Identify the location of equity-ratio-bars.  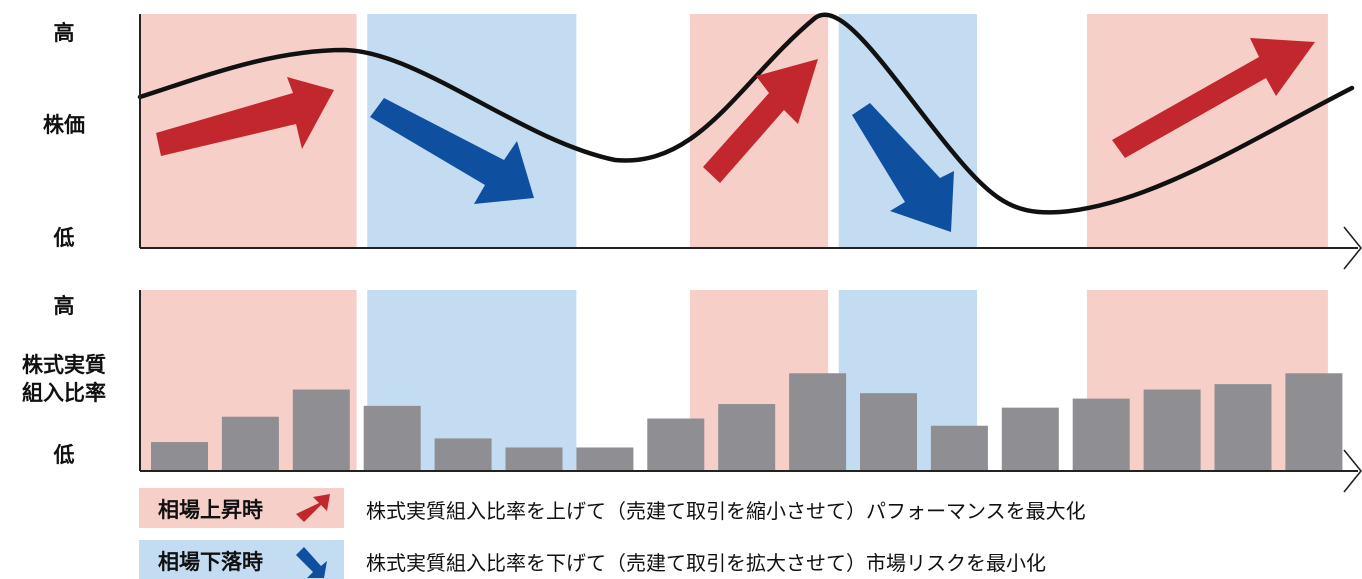
(747, 422).